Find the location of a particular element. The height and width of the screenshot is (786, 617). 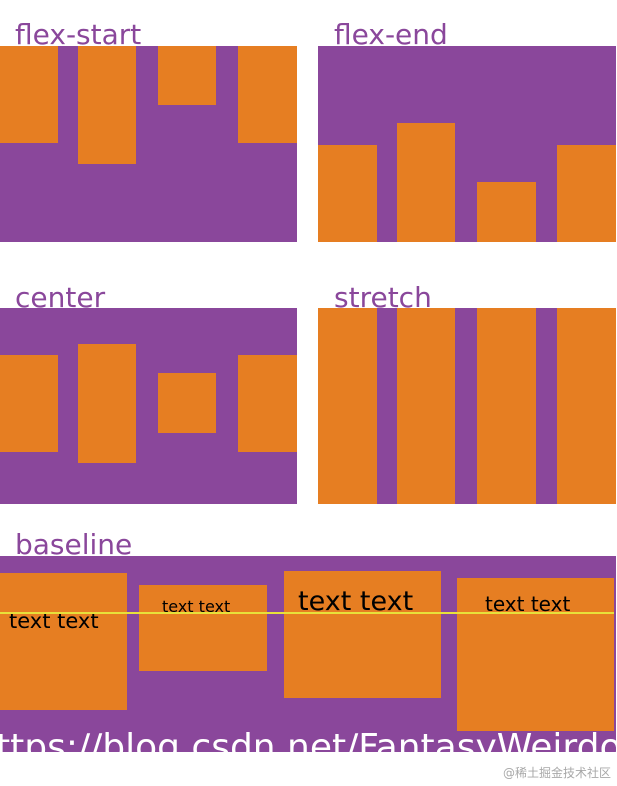

site-watermark: @稀土掘金技术社区 is located at coordinates (556, 773).